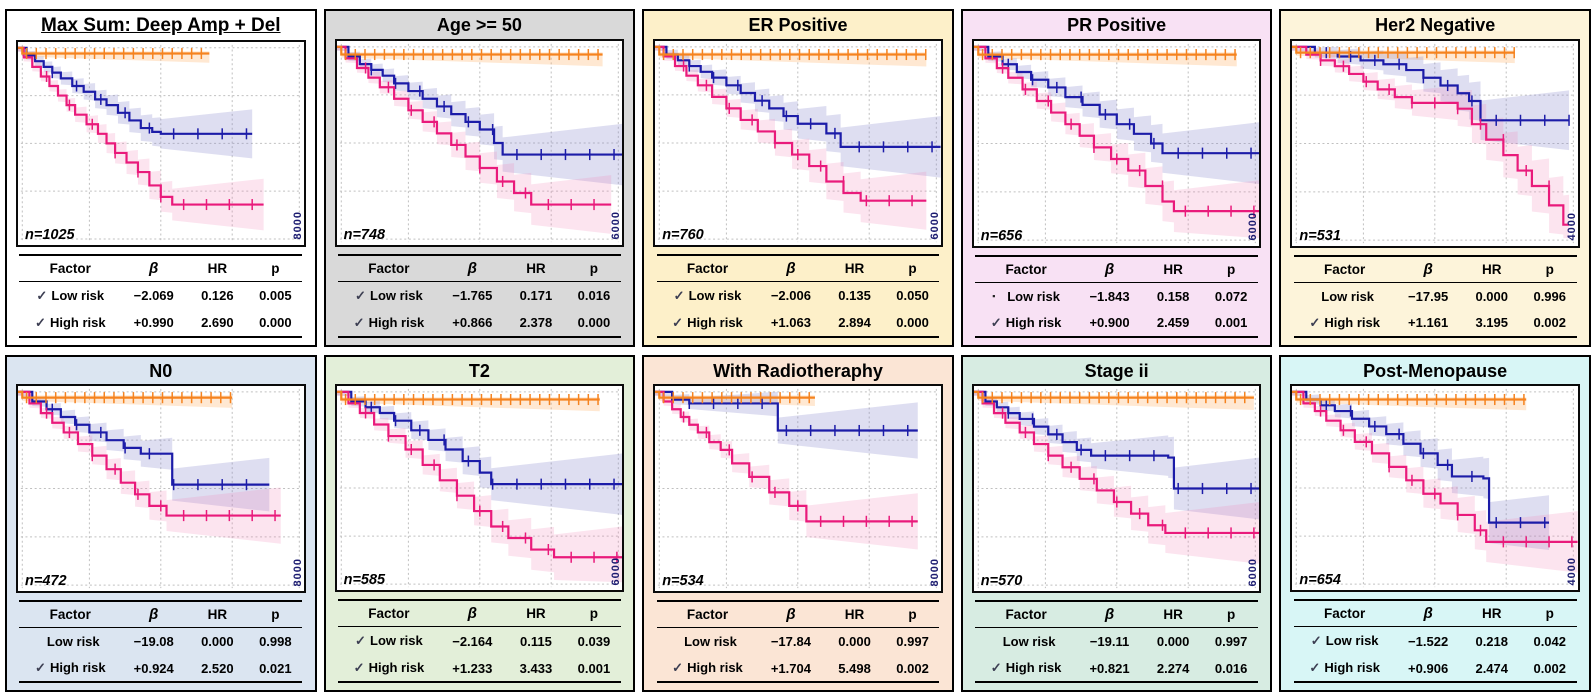 The width and height of the screenshot is (1596, 698). I want to click on beta-value: +0.866, so click(472, 323).